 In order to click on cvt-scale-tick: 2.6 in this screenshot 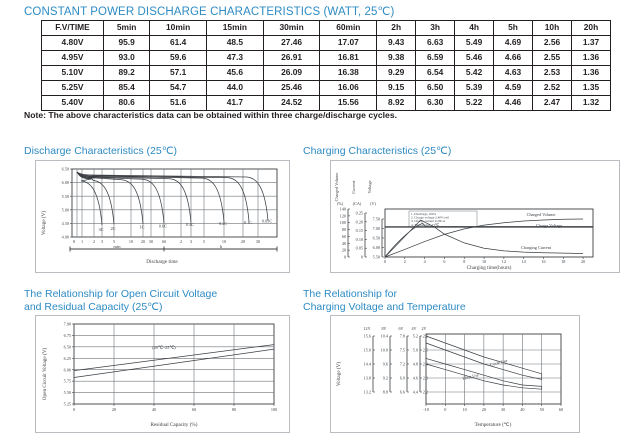, I will do `click(425, 336)`.